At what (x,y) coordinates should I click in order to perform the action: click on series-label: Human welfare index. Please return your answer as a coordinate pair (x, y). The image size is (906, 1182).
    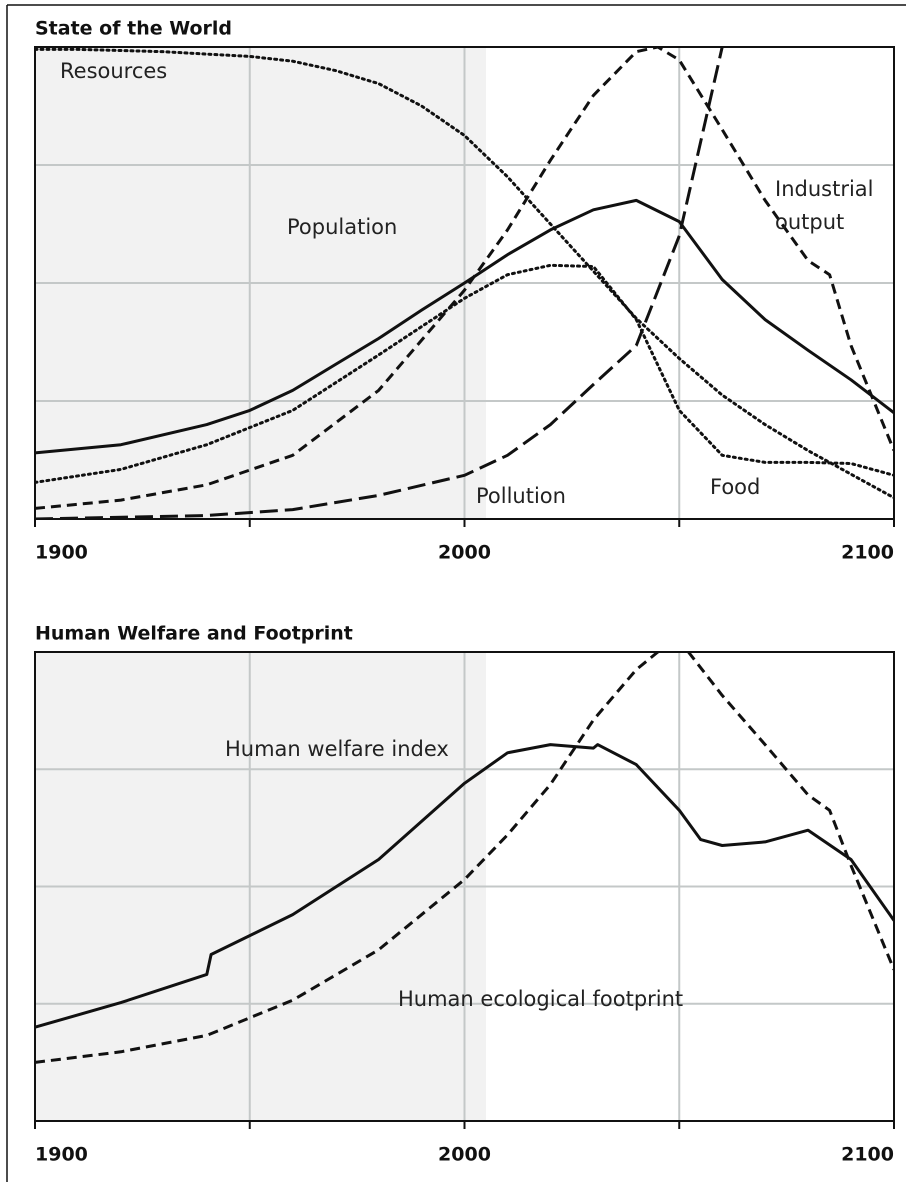
    Looking at the image, I should click on (337, 749).